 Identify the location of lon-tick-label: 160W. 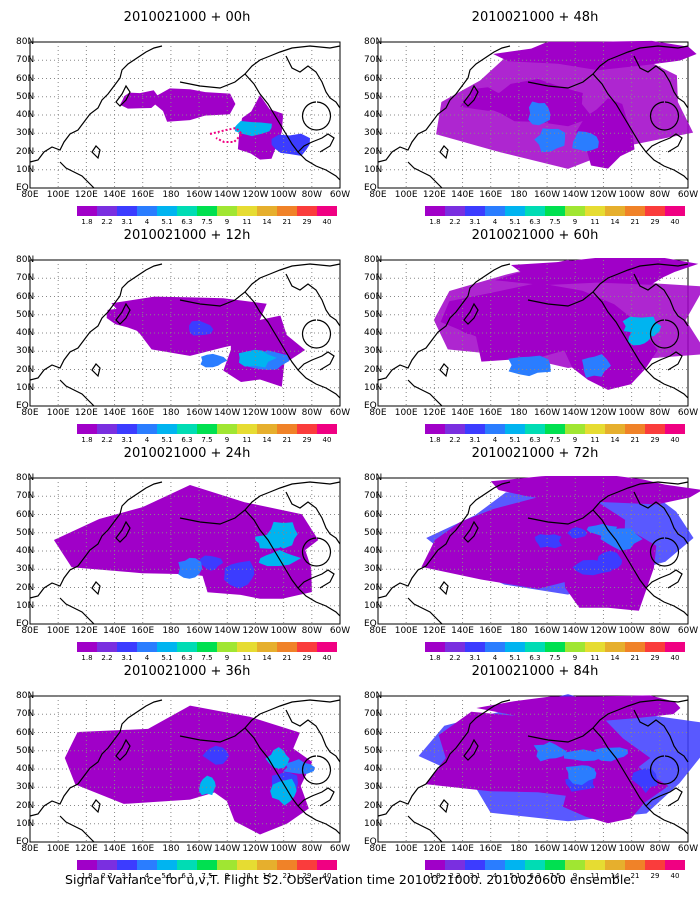
(547, 413).